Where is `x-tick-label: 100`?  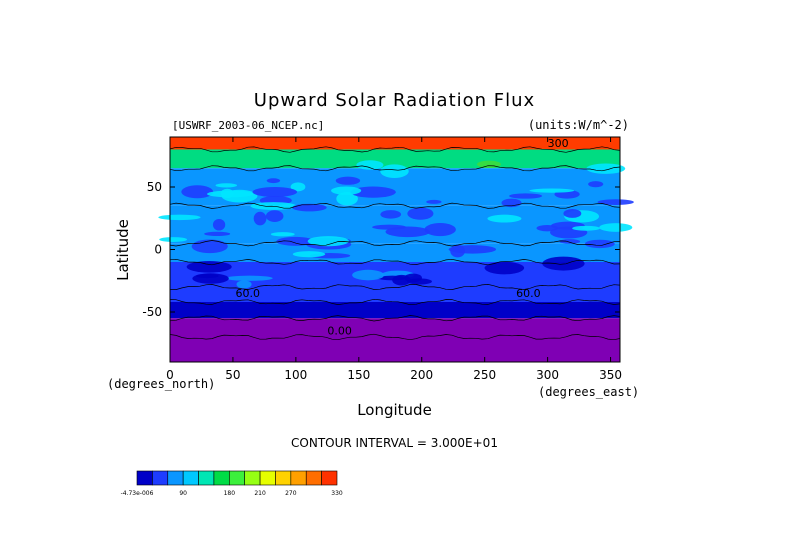 x-tick-label: 100 is located at coordinates (295, 375).